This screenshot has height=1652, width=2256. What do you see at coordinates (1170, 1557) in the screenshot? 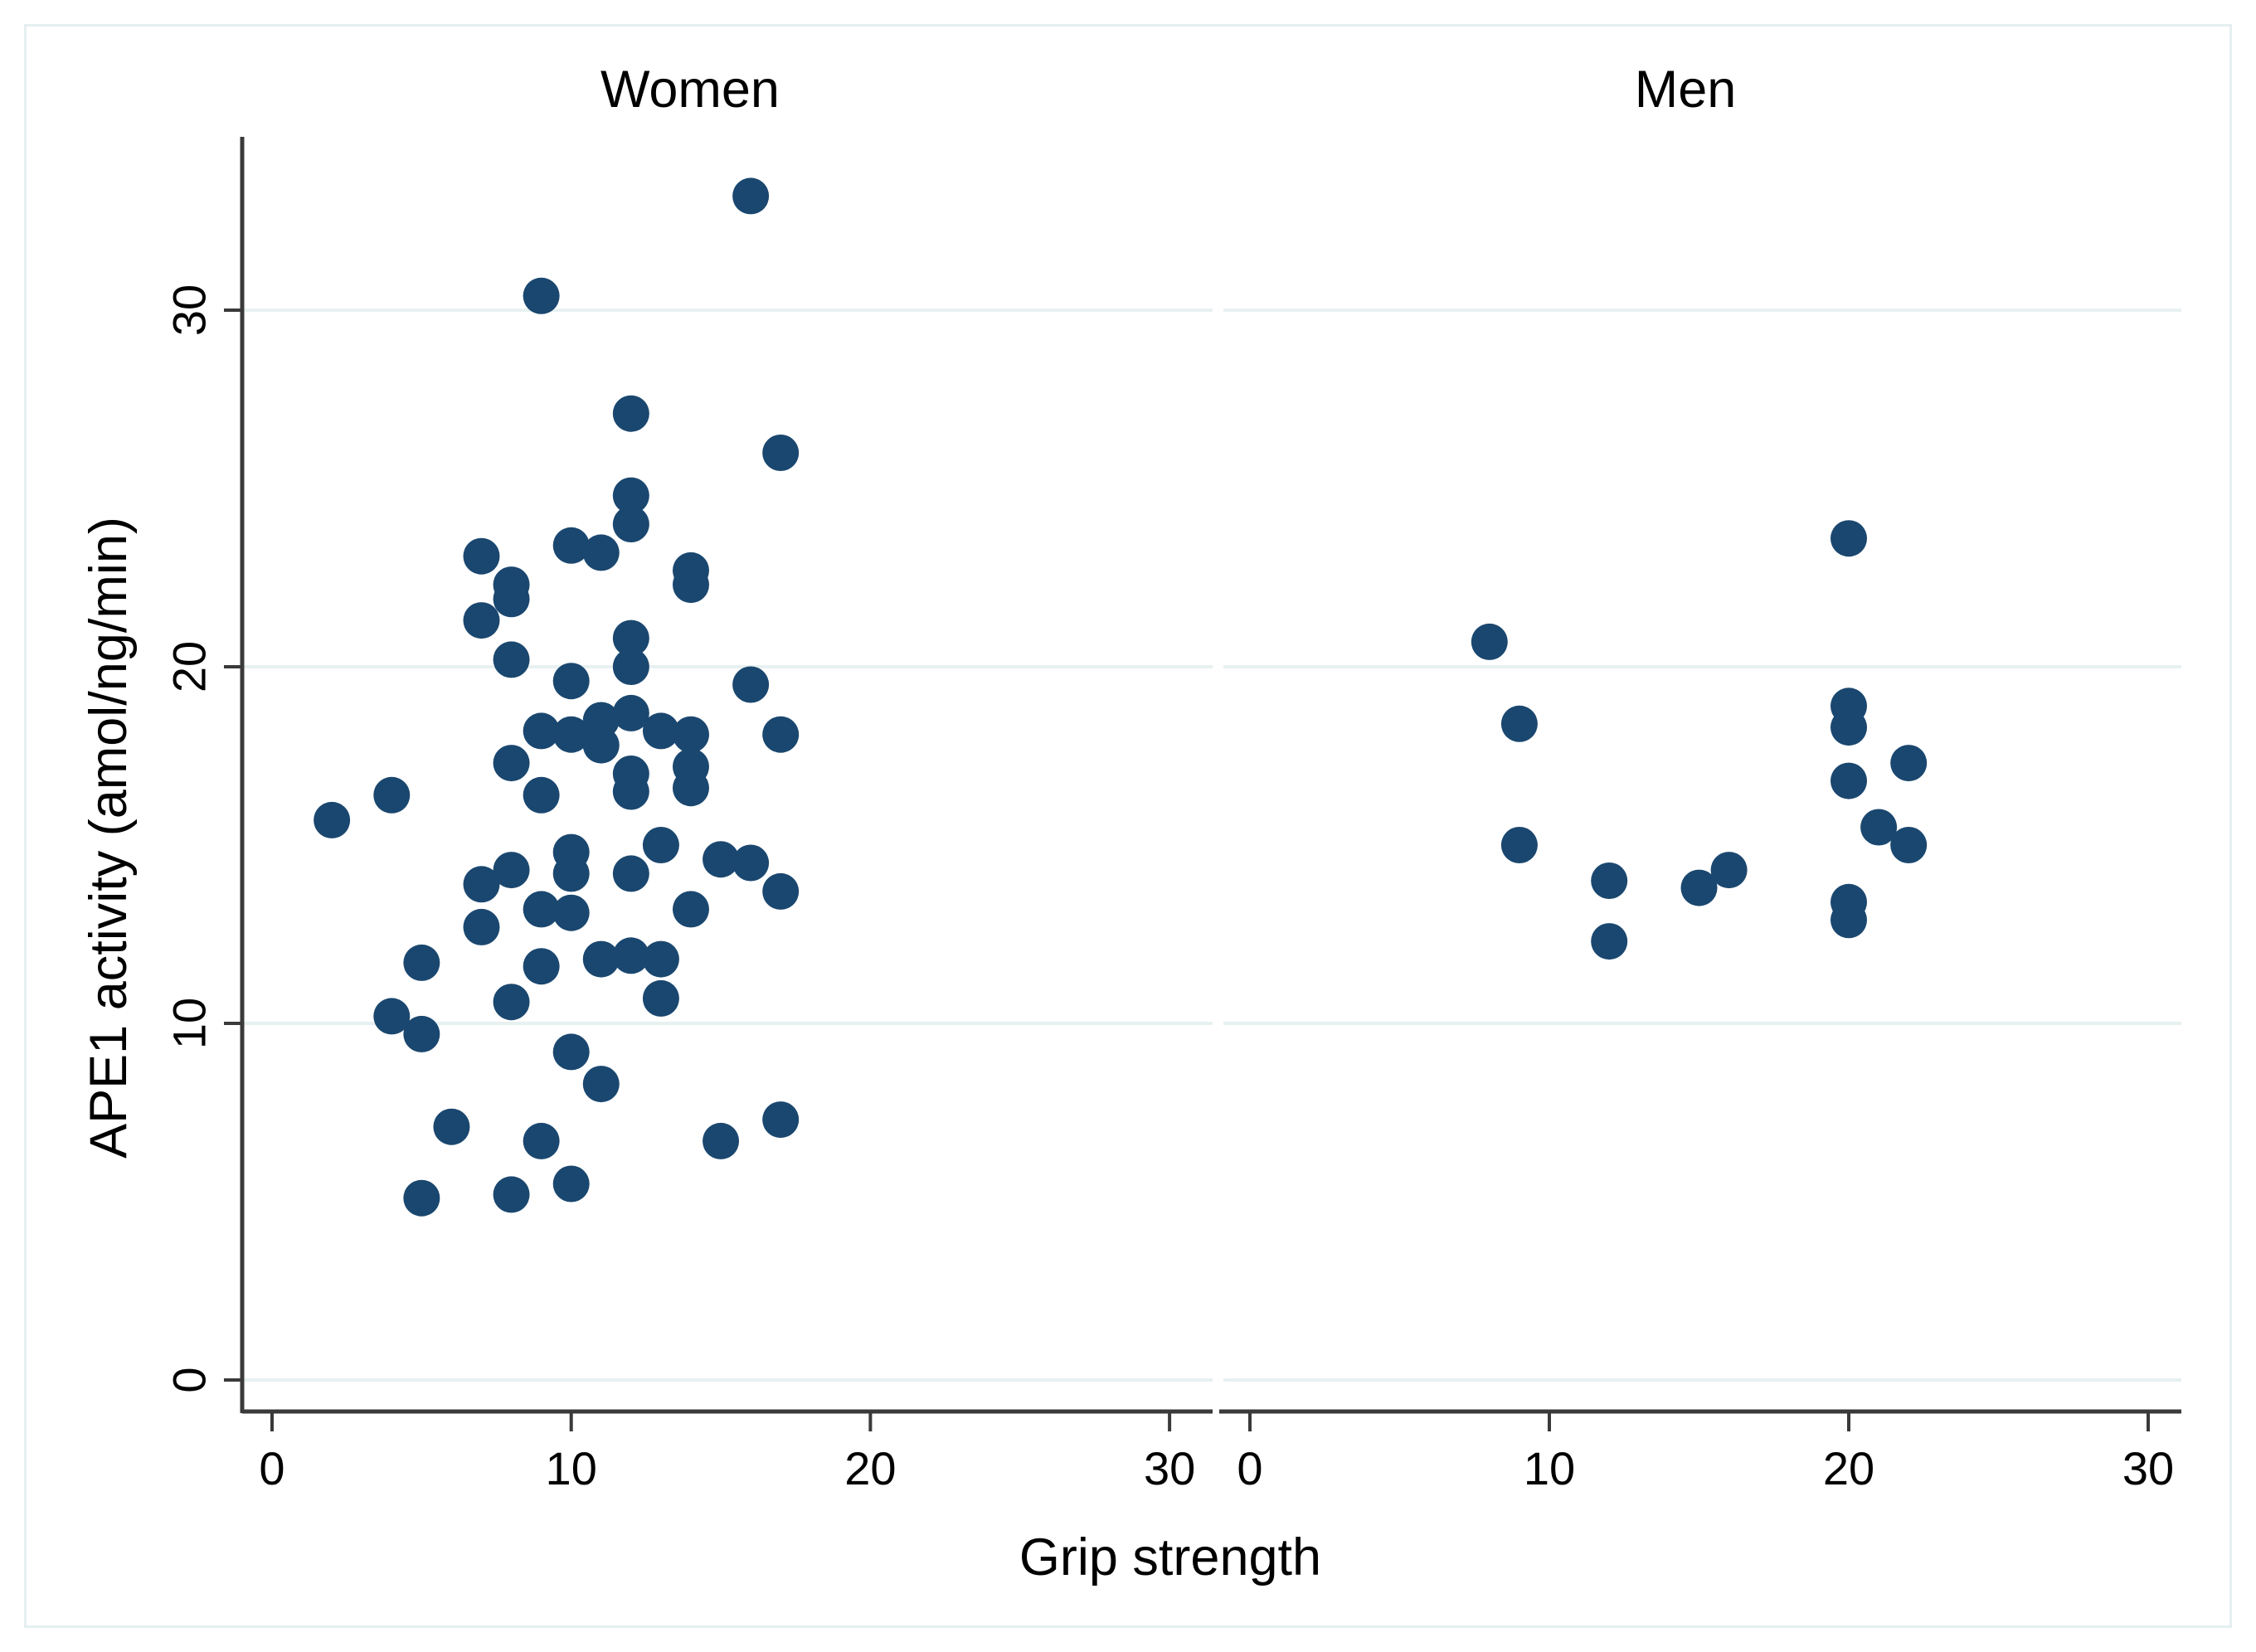
I see `x-axis-label: Grip strength` at bounding box center [1170, 1557].